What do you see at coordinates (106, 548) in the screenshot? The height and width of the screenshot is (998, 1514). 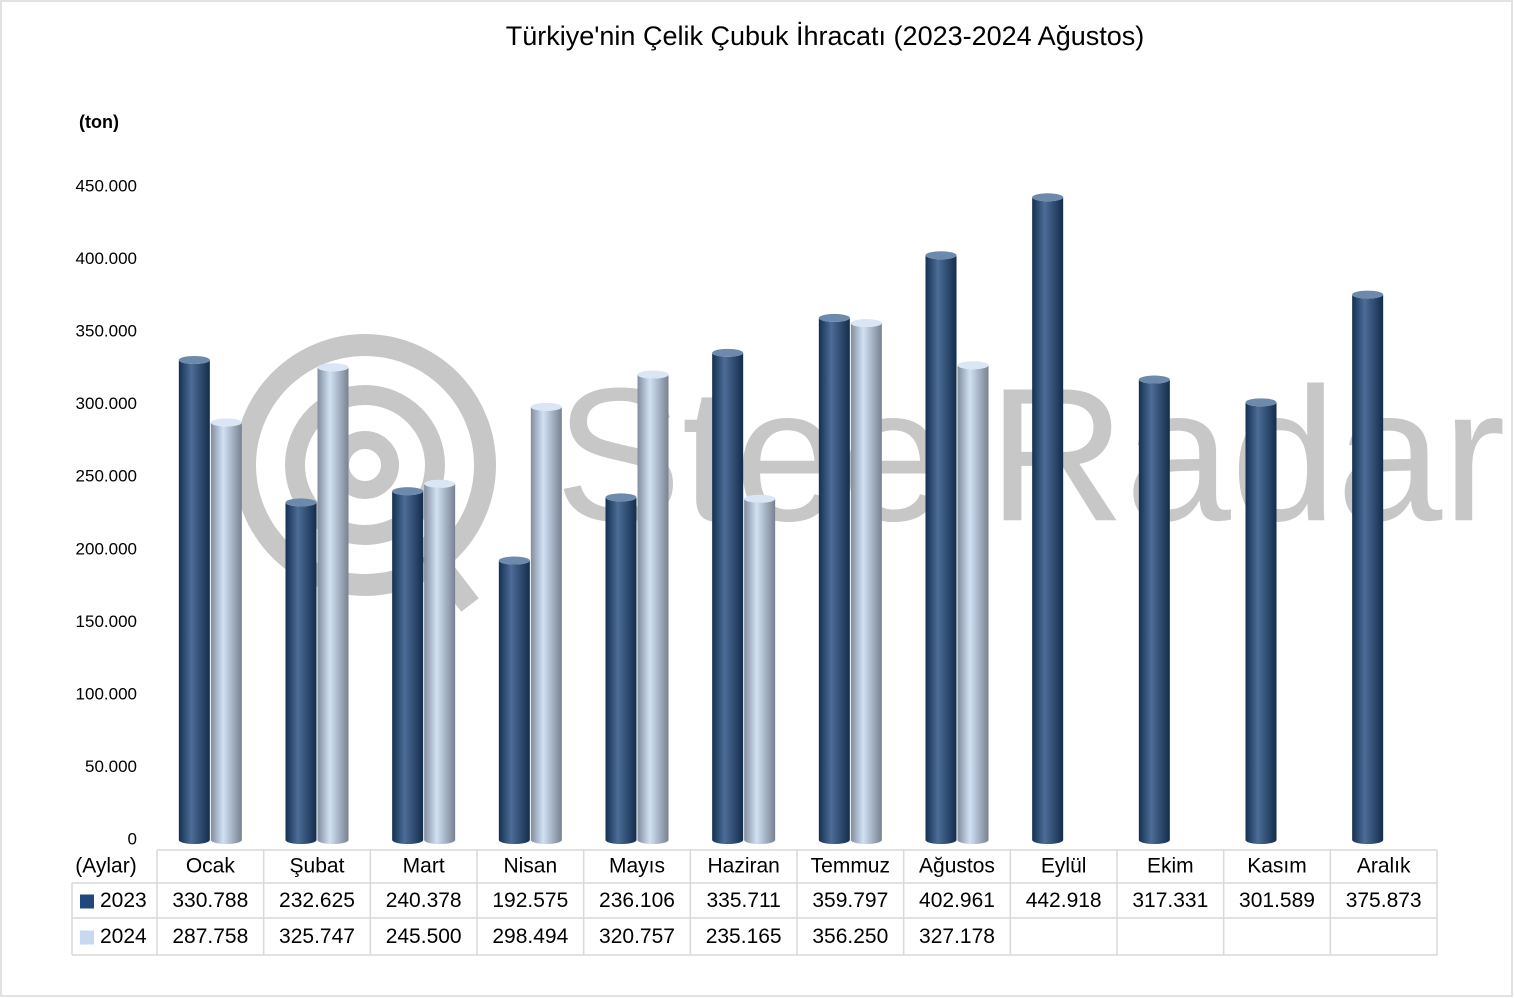 I see `y-tick-label: 200.000` at bounding box center [106, 548].